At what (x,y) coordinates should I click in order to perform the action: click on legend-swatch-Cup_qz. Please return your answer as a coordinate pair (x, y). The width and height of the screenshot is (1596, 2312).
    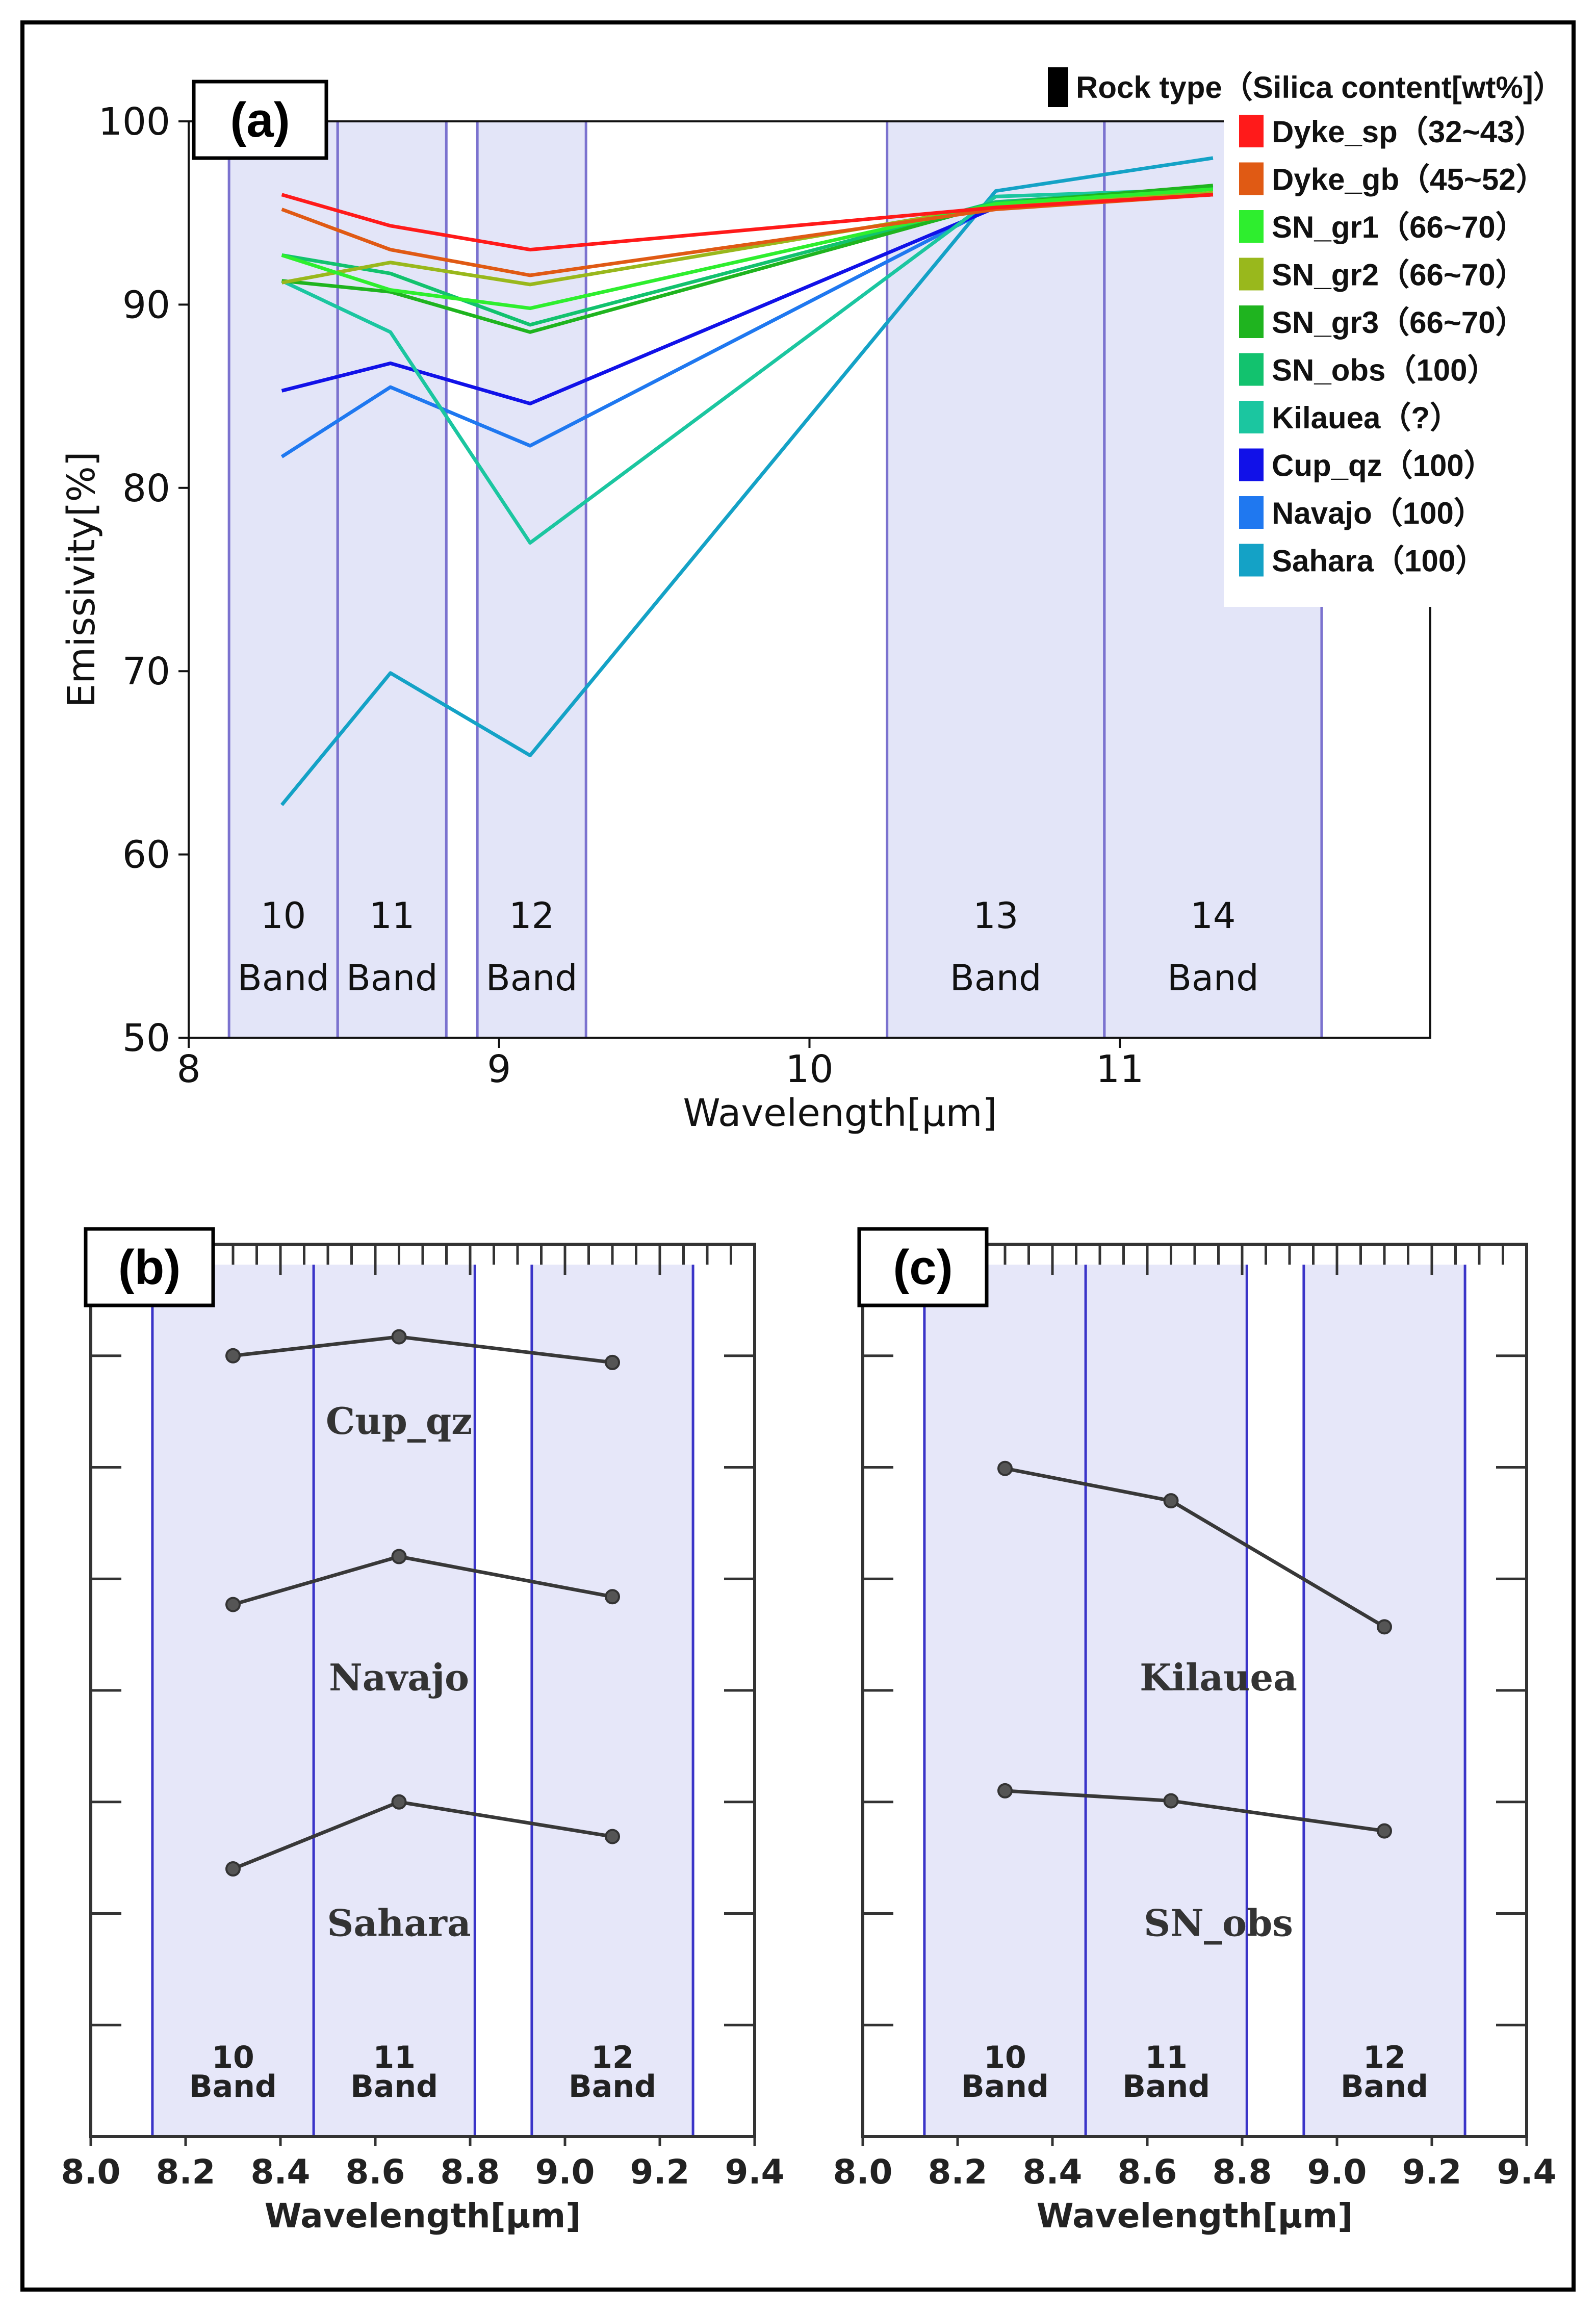
    Looking at the image, I should click on (1251, 464).